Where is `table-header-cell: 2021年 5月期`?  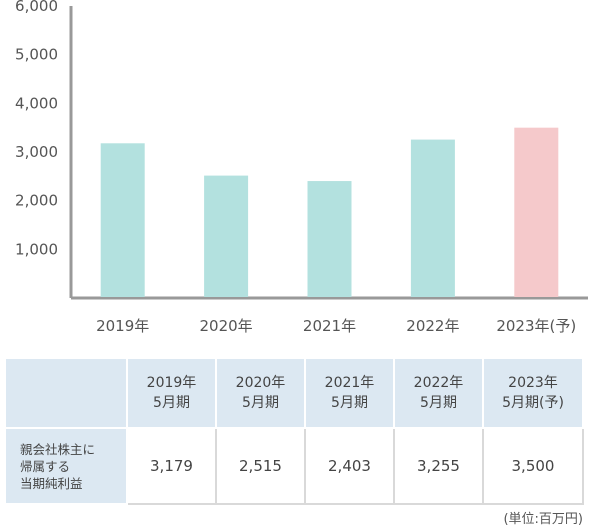 table-header-cell: 2021年 5月期 is located at coordinates (349, 393).